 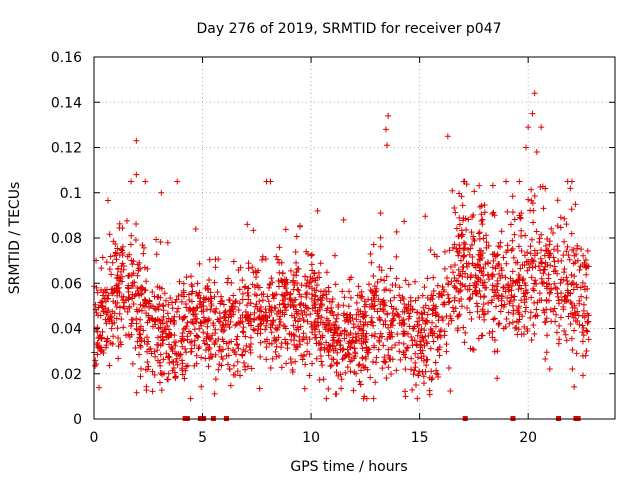 What do you see at coordinates (66, 103) in the screenshot?
I see `y-tick-label: 0.14` at bounding box center [66, 103].